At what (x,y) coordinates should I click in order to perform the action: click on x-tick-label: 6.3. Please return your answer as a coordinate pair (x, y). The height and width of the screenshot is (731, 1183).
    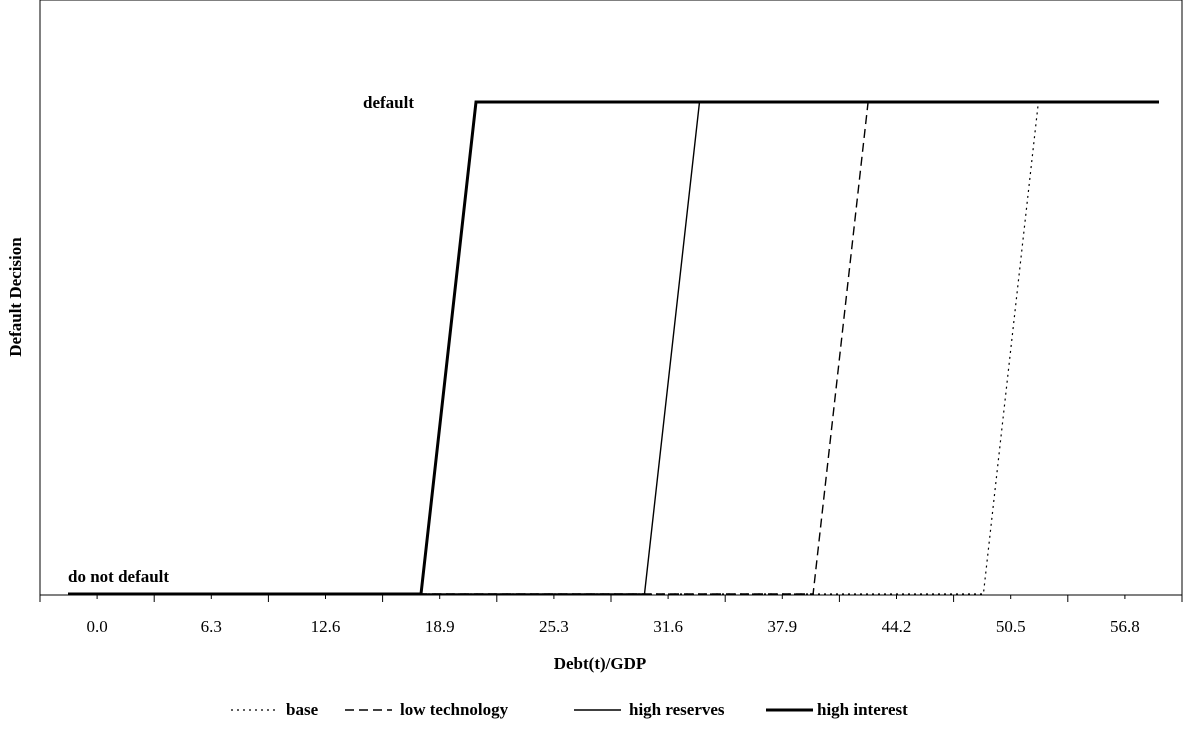
    Looking at the image, I should click on (211, 626).